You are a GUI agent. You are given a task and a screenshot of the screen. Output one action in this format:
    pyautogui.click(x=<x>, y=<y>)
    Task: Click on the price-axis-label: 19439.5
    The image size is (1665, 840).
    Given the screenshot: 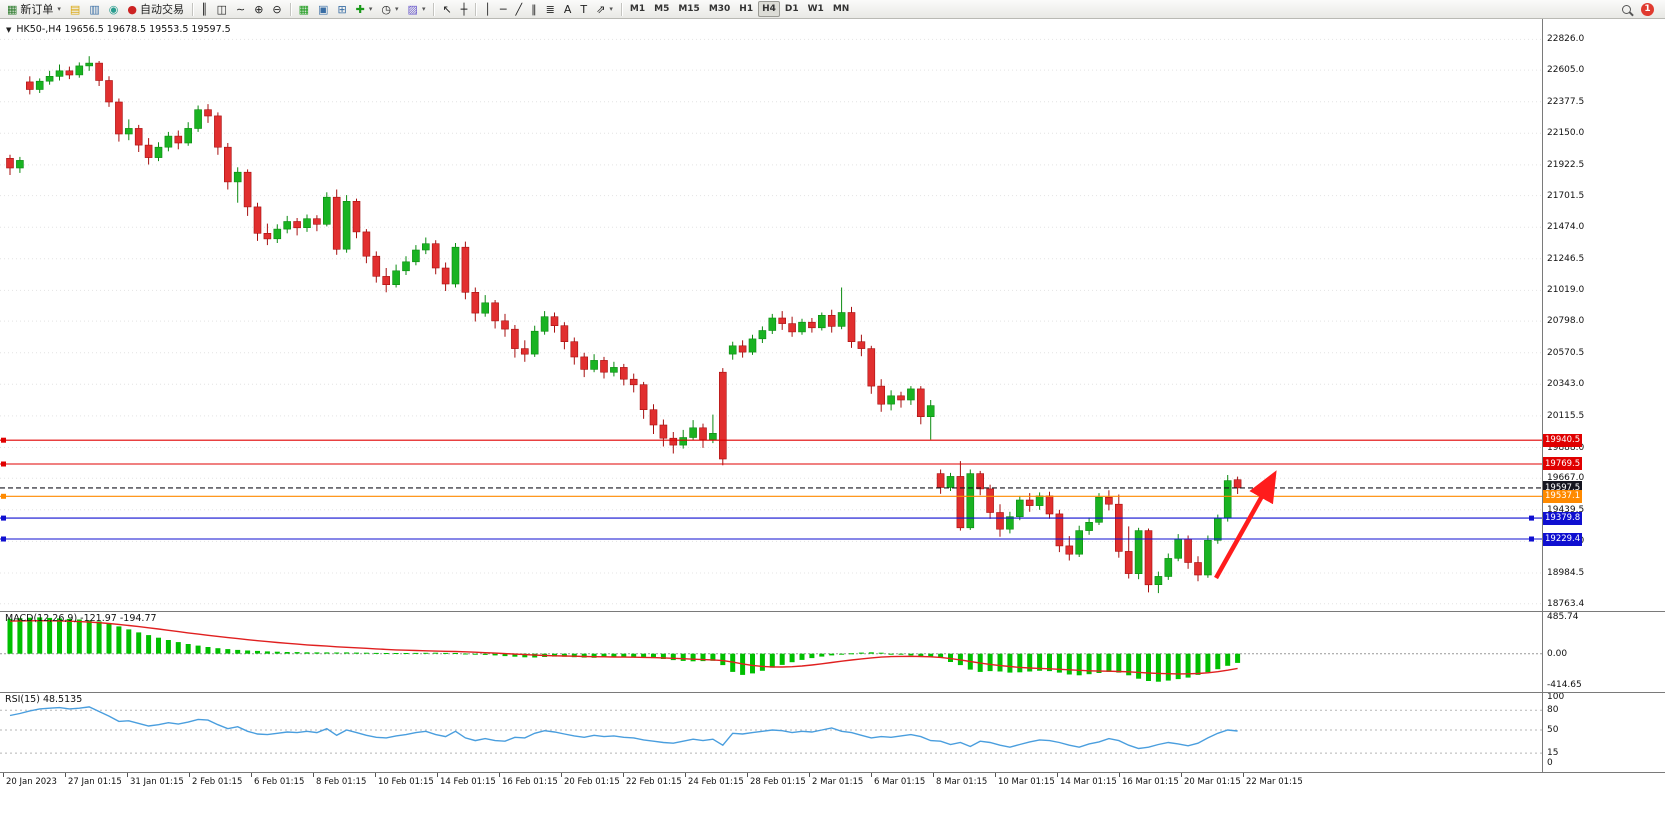 What is the action you would take?
    pyautogui.click(x=1566, y=509)
    